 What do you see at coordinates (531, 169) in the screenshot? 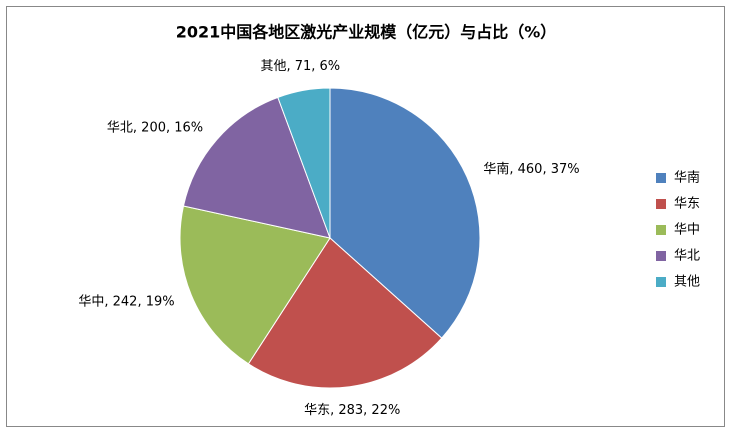
I see `data-label: 华南, 460, 37%` at bounding box center [531, 169].